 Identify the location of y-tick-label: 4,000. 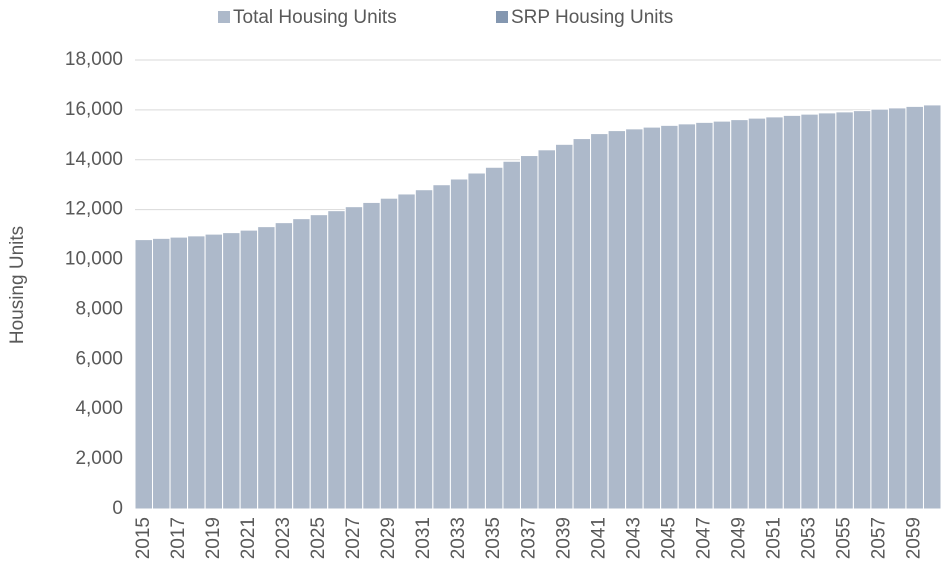
(99, 408).